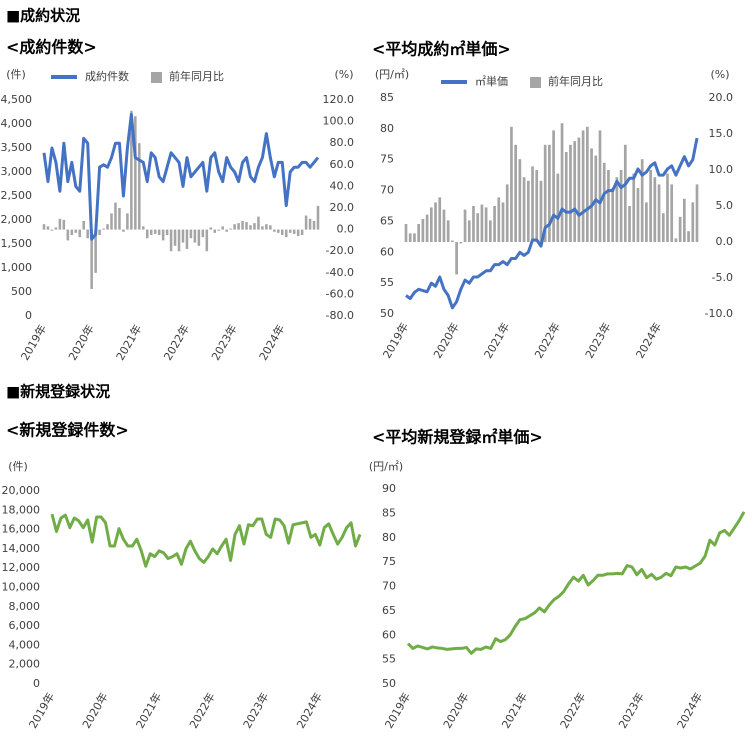  Describe the element at coordinates (25, 625) in the screenshot. I see `y-tick-label: 6,000` at that location.